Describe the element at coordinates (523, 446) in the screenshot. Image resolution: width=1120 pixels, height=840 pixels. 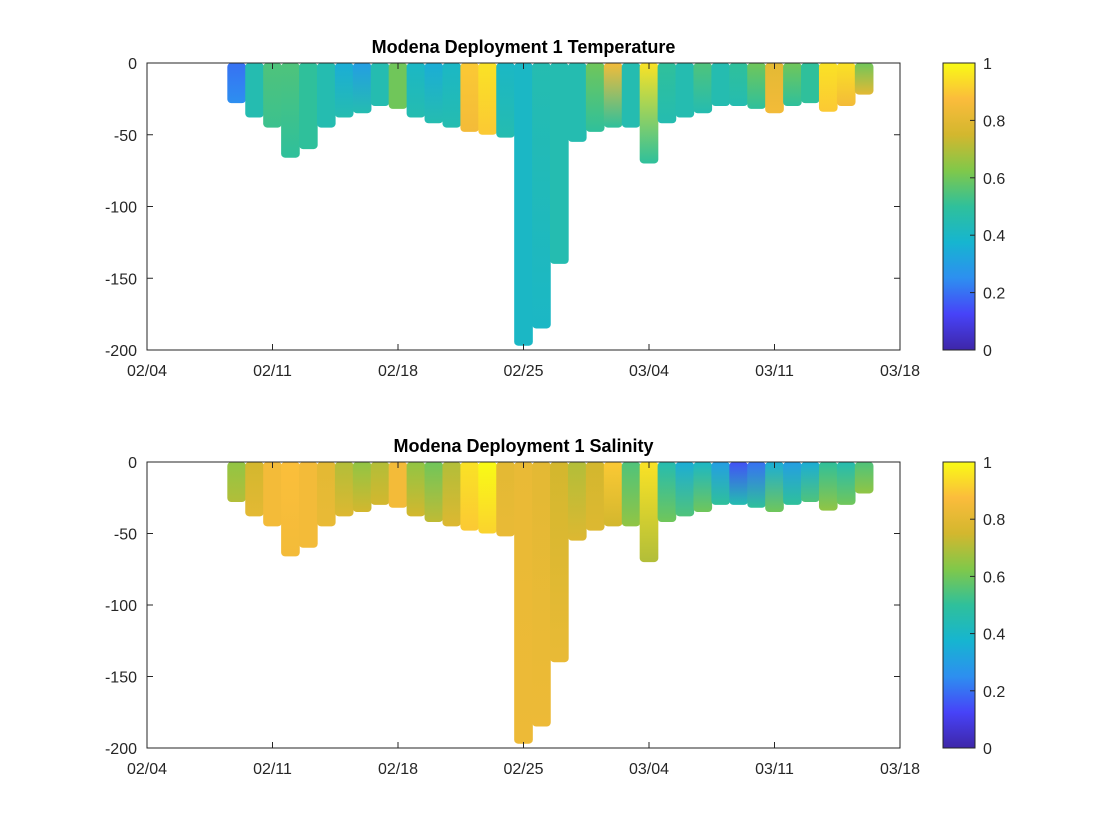
I see `chart-title: Modena Deployment 1 Salinity` at that location.